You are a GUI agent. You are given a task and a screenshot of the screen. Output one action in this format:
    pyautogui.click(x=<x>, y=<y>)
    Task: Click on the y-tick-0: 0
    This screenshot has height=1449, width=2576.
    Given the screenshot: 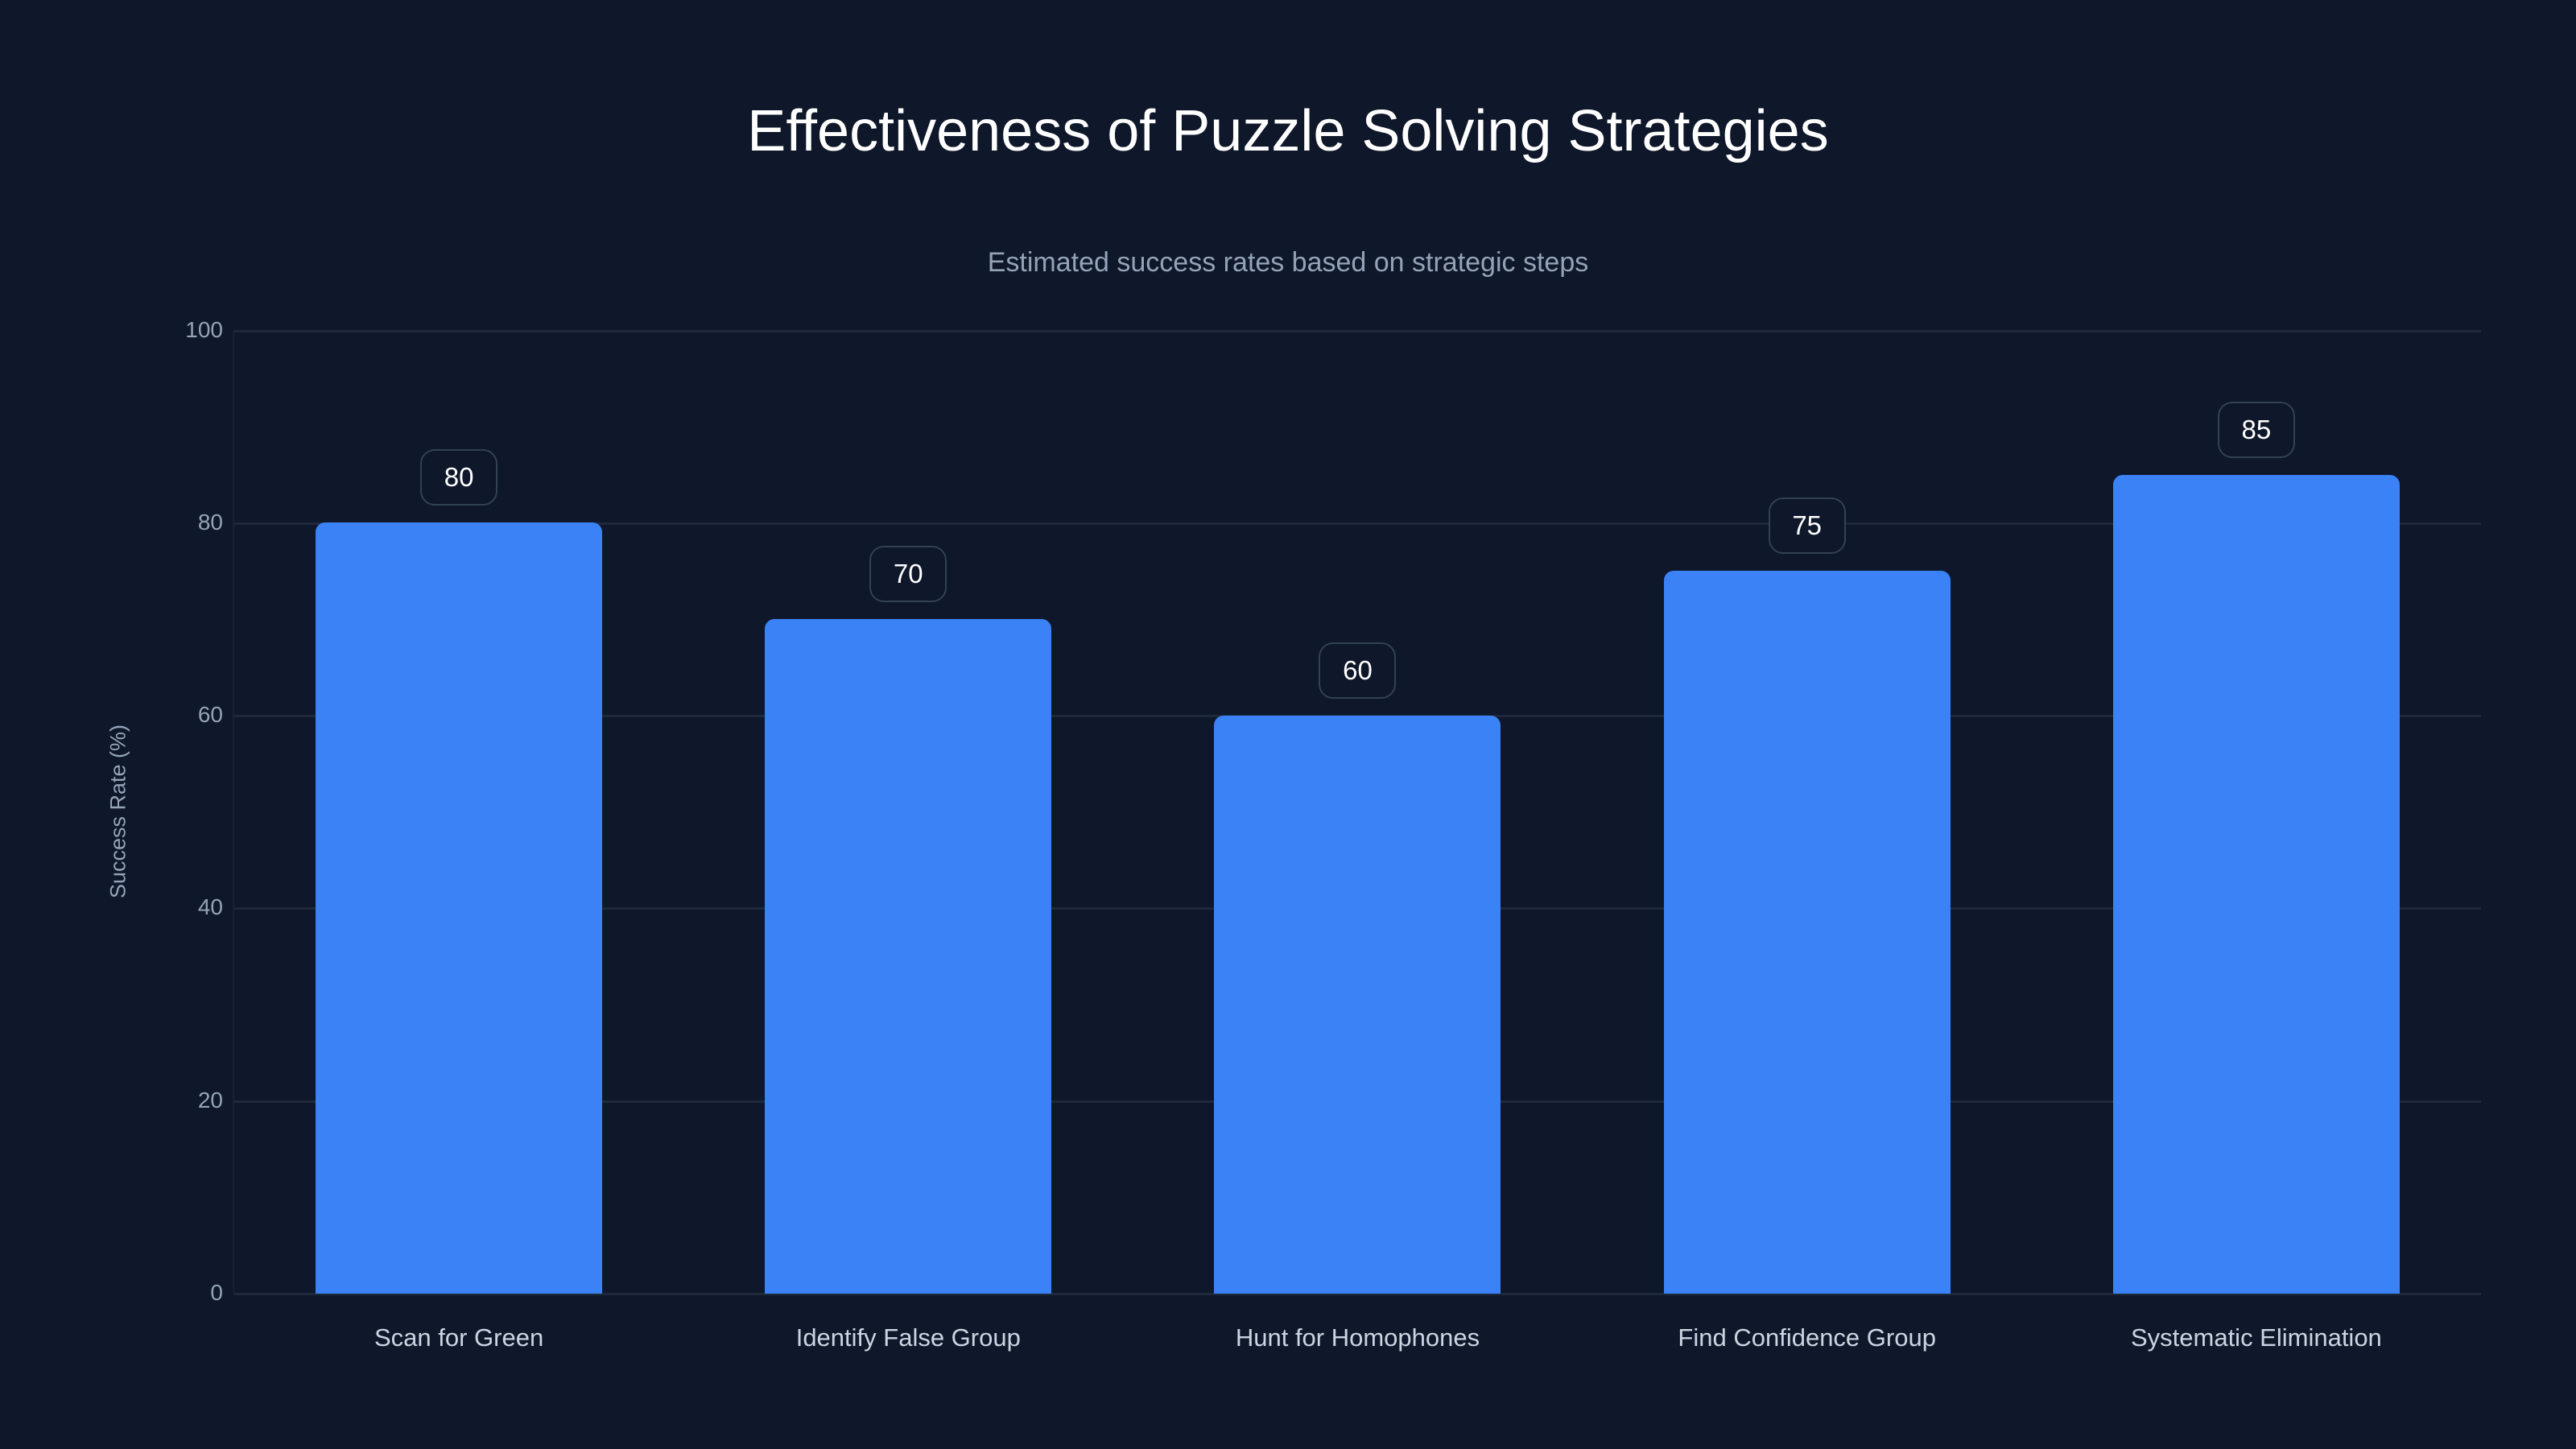 What is the action you would take?
    pyautogui.click(x=216, y=1292)
    